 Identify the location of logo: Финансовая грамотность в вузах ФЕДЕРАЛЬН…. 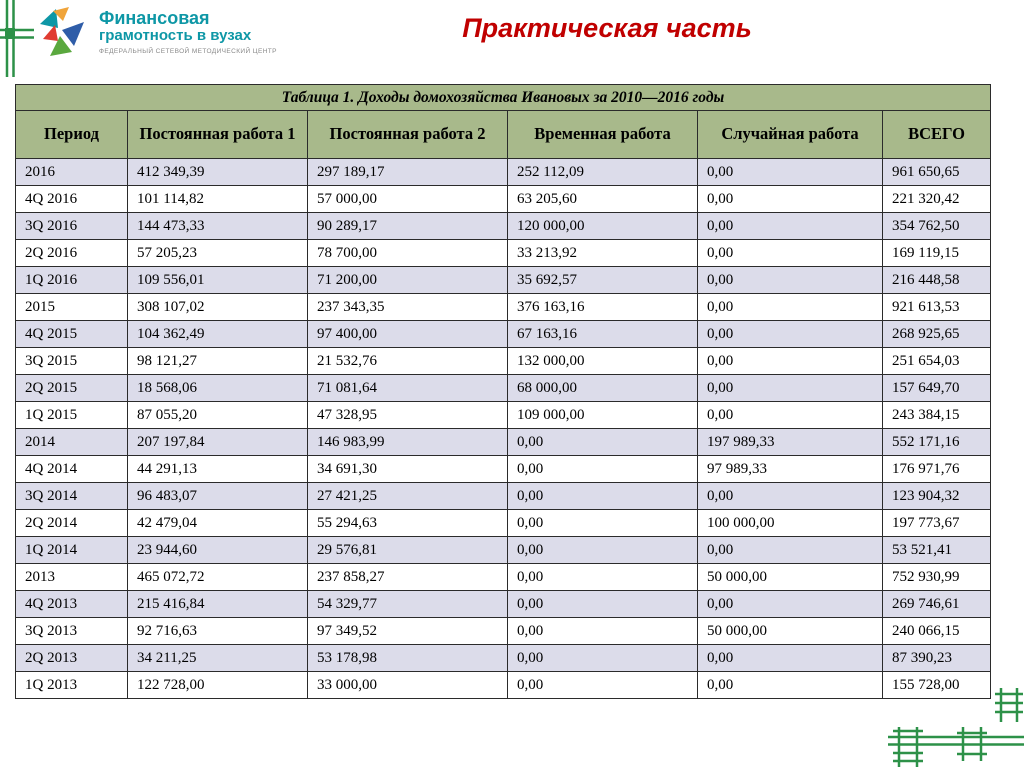
(157, 32).